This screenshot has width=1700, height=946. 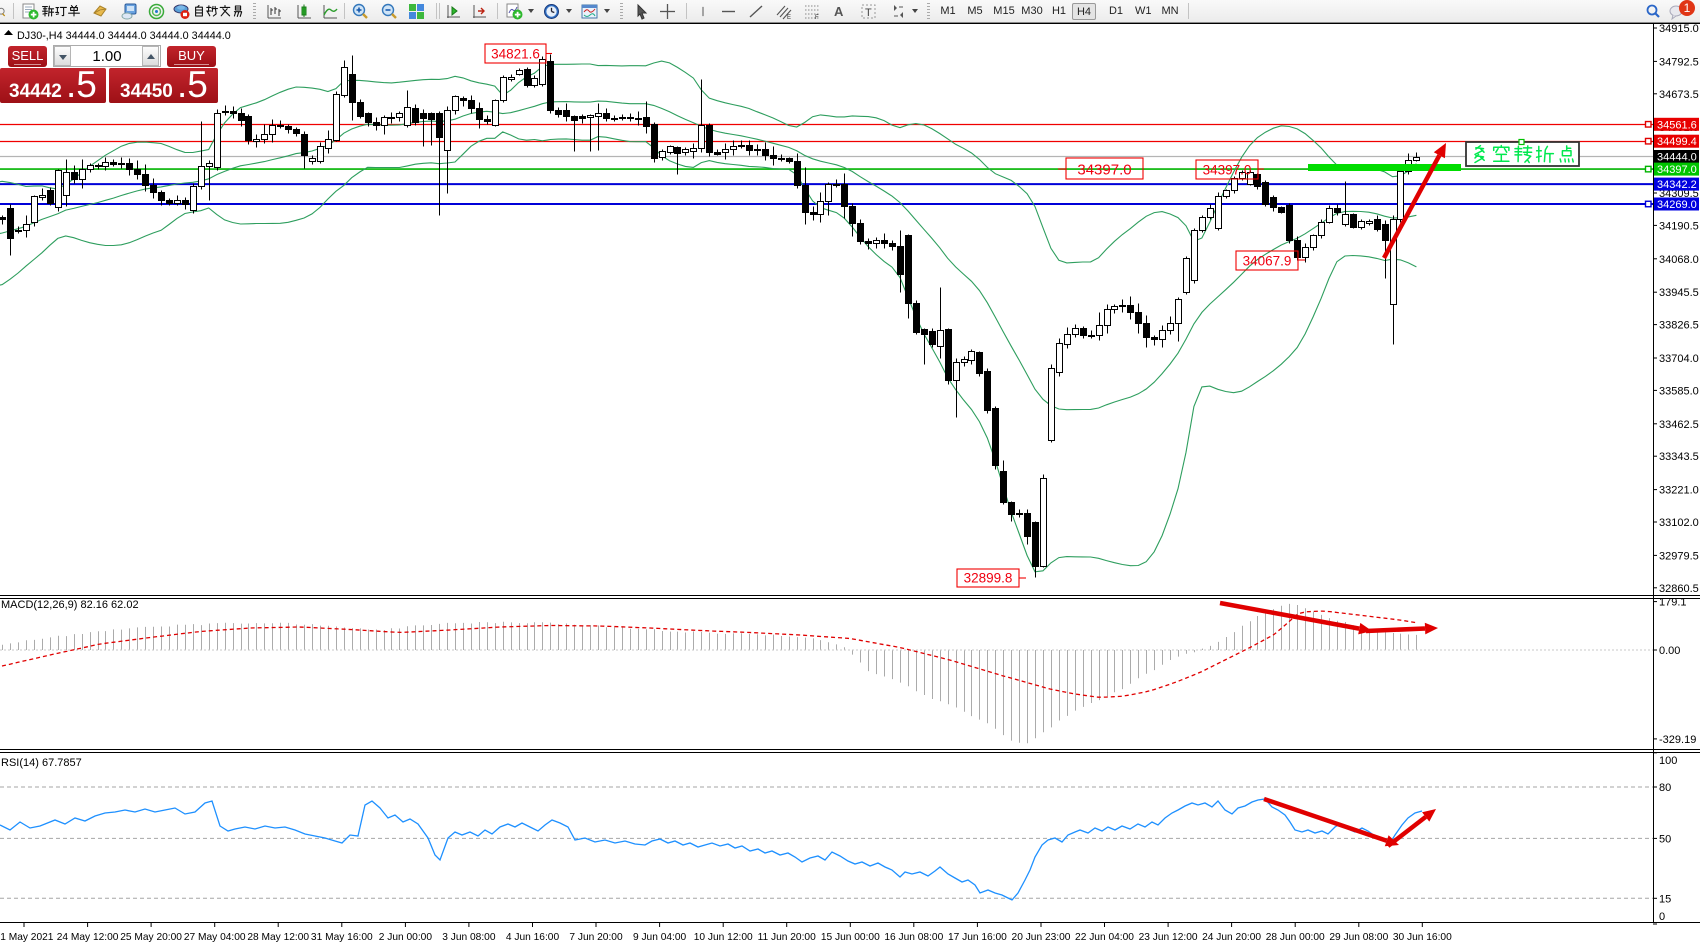 What do you see at coordinates (1295, 937) in the screenshot?
I see `svg-text: 28 Jun 00:00` at bounding box center [1295, 937].